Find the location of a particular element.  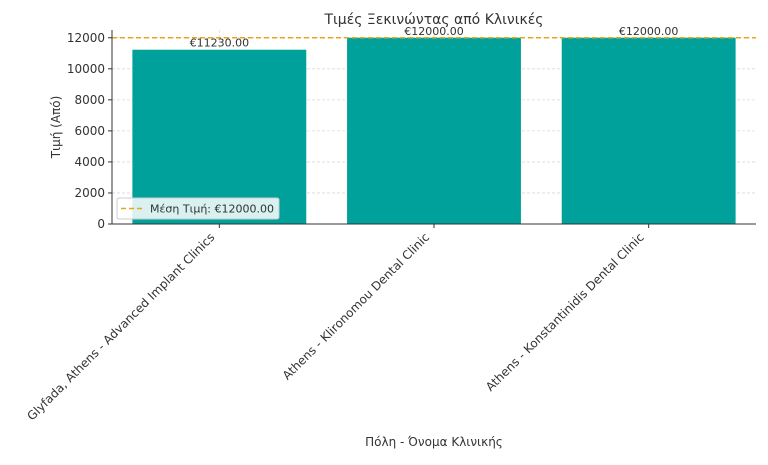

bar-value-label: €11230.00 is located at coordinates (220, 43).